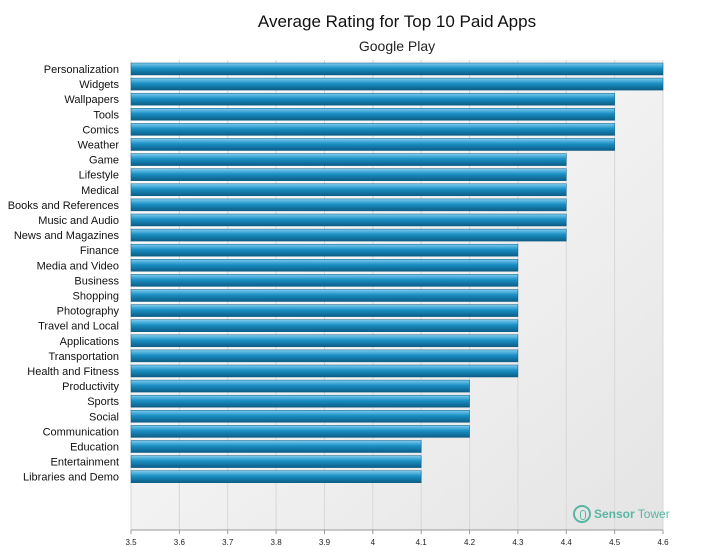 Image resolution: width=704 pixels, height=547 pixels. Describe the element at coordinates (71, 478) in the screenshot. I see `category-label: Libraries and Demo` at that location.